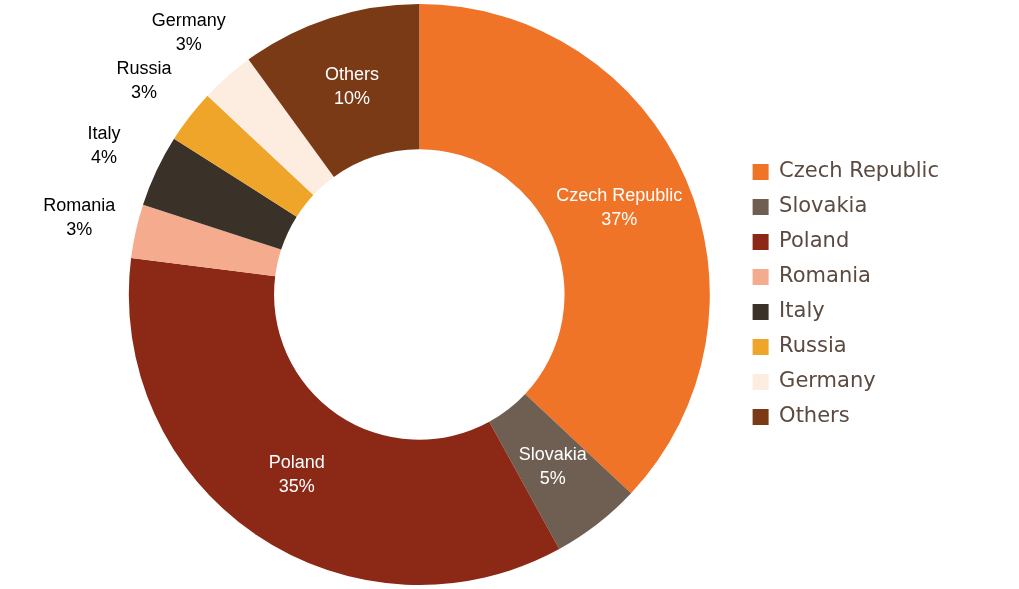 The height and width of the screenshot is (589, 1019). What do you see at coordinates (188, 20) in the screenshot?
I see `slice-label: Germany` at bounding box center [188, 20].